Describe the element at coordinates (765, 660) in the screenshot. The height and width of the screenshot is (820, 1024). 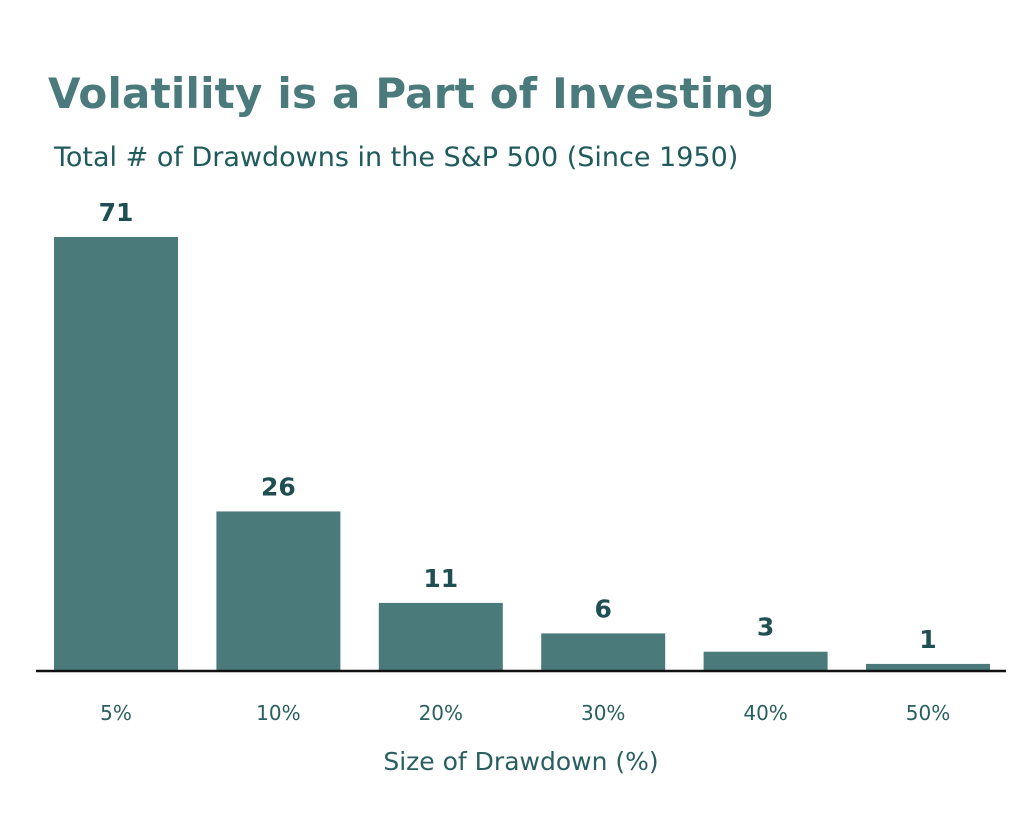
I see `bar-40pct` at that location.